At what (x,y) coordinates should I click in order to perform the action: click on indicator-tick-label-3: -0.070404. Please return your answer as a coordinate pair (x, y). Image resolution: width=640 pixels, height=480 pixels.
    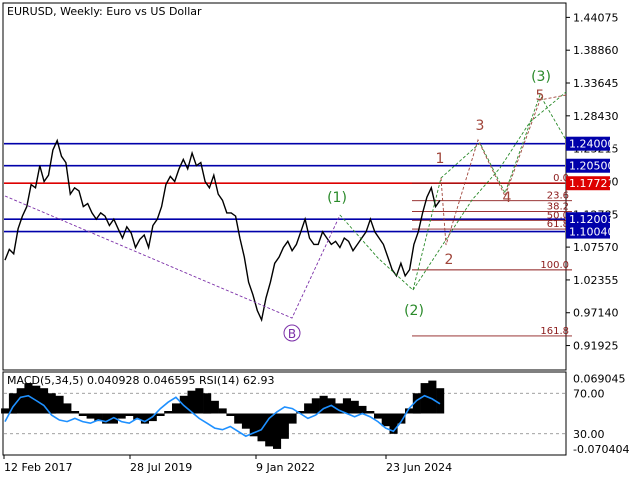
    Looking at the image, I should click on (601, 449).